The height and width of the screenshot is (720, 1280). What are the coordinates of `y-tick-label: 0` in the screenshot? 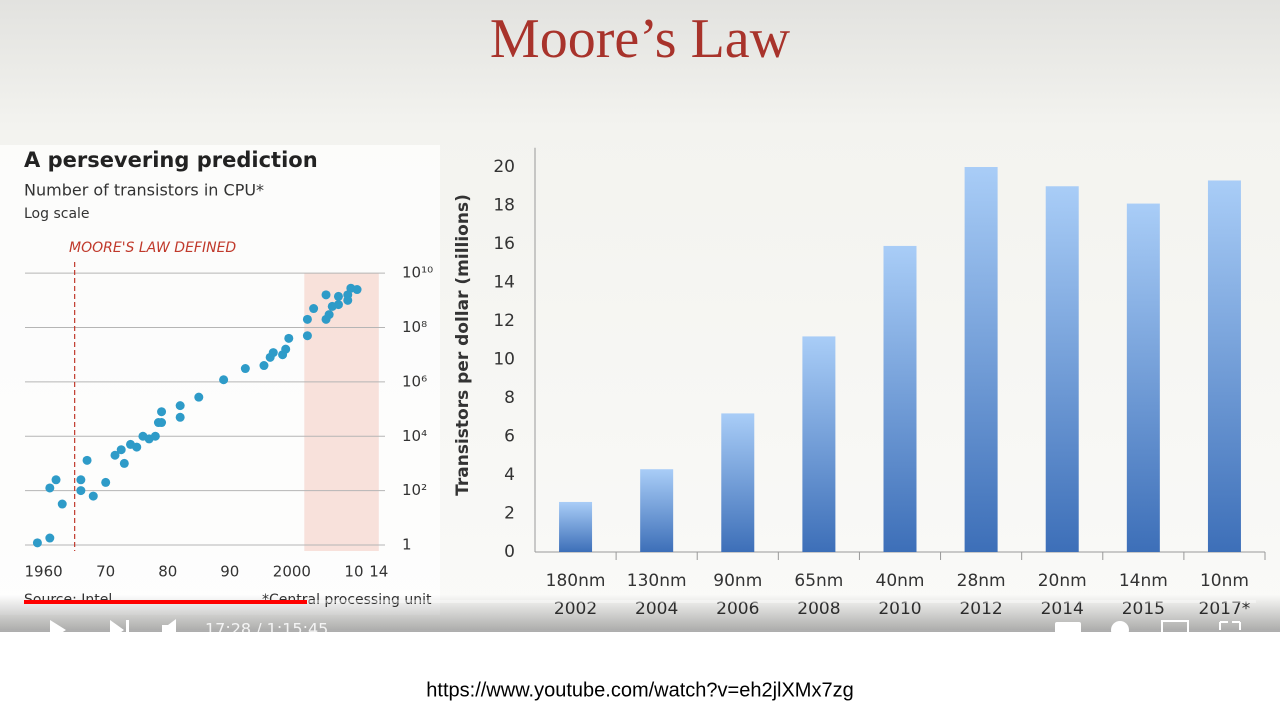 It's located at (509, 552).